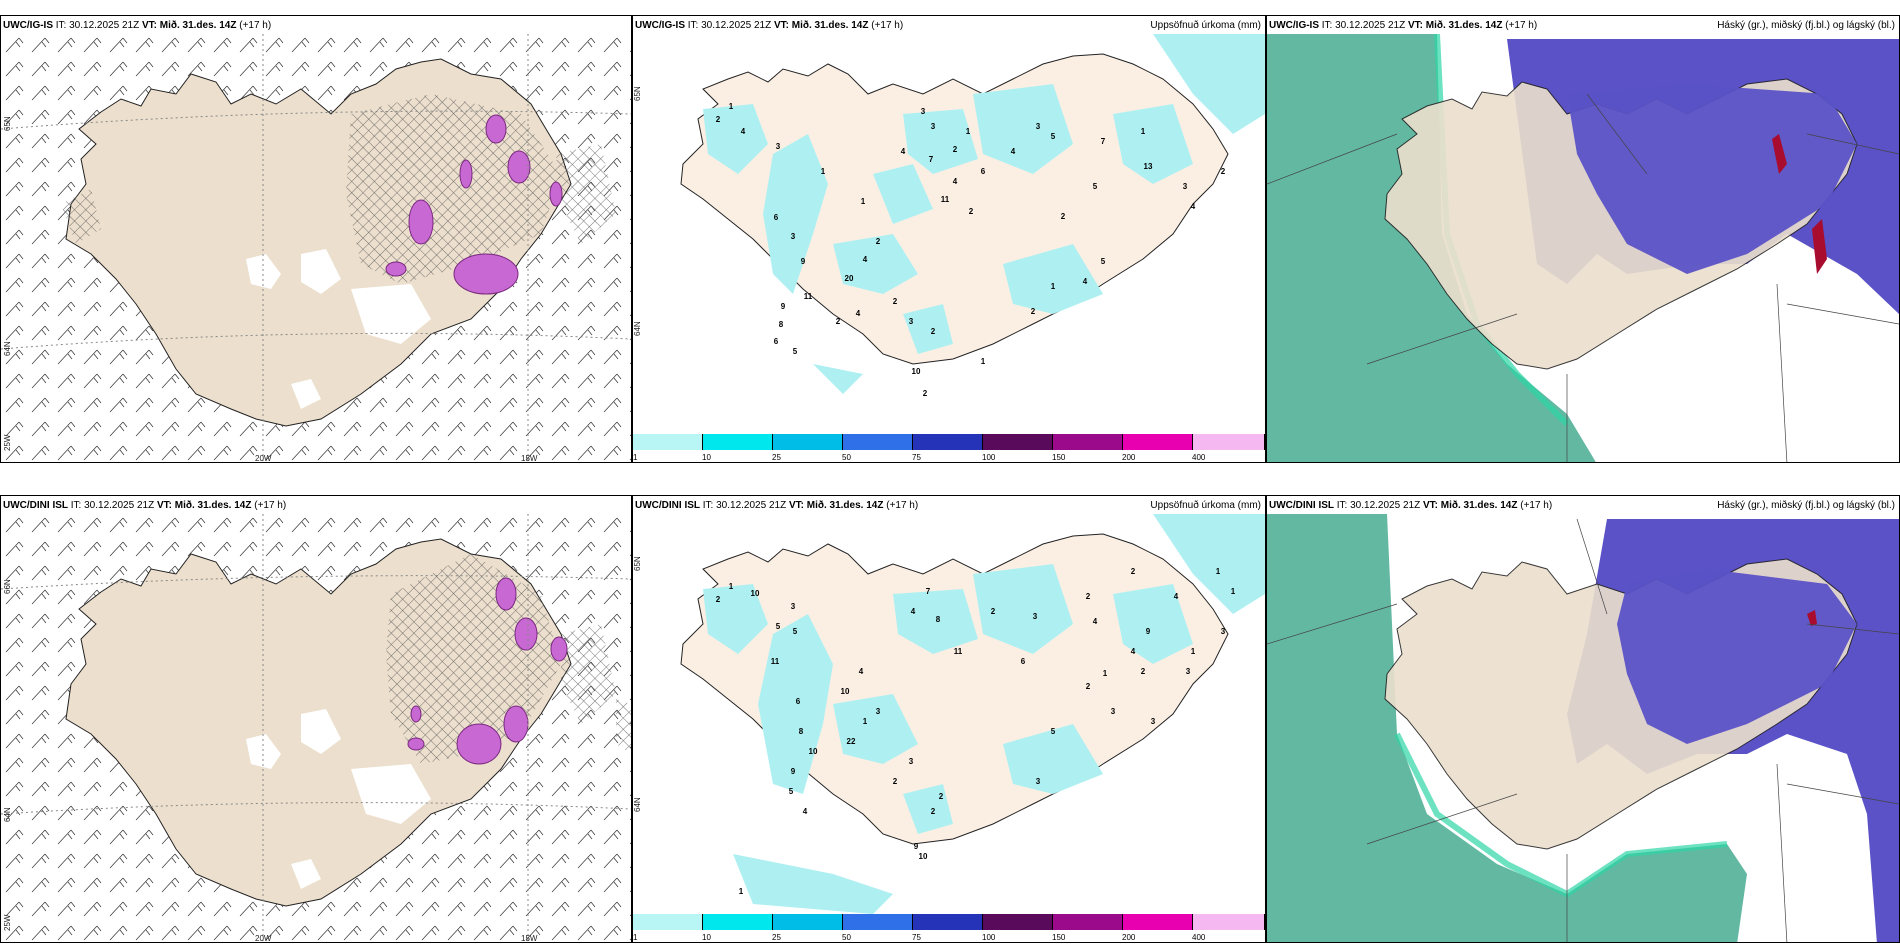  Describe the element at coordinates (1129, 457) in the screenshot. I see `colorbar-label: 200` at that location.